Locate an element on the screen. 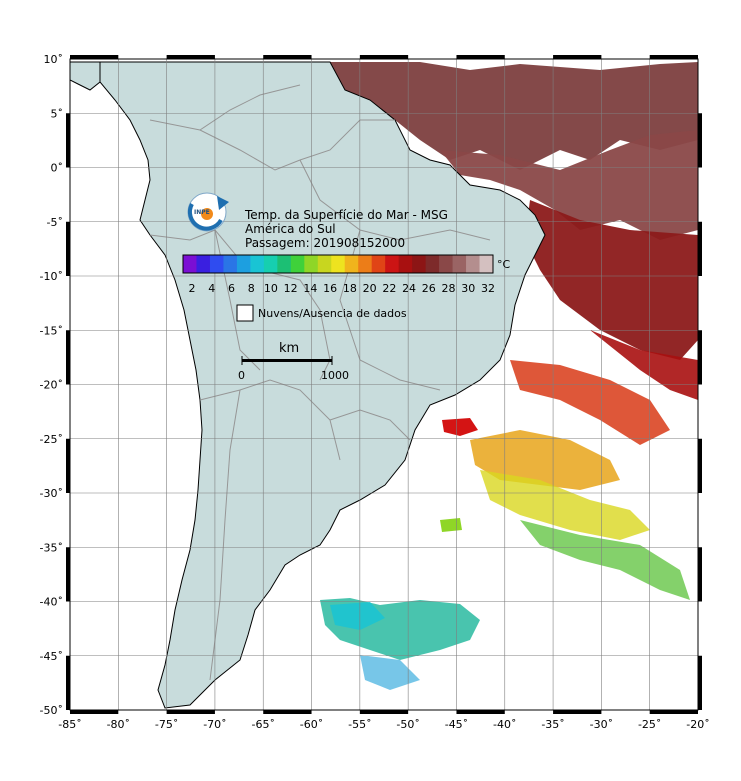 The height and width of the screenshot is (781, 741). central-america-land is located at coordinates (85, 76).